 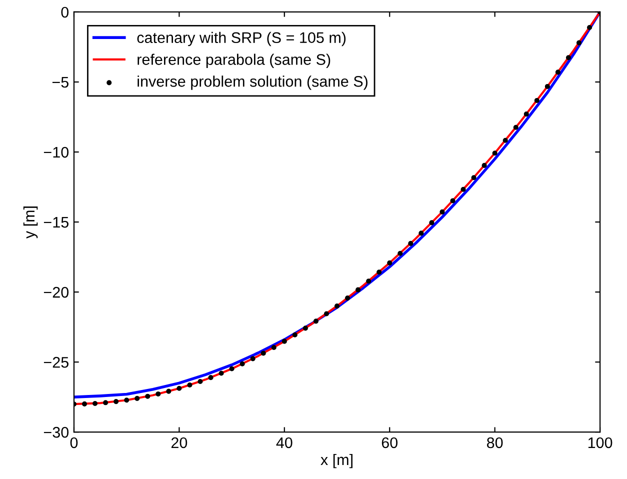 I want to click on y-tick-label: −20, so click(x=56, y=292).